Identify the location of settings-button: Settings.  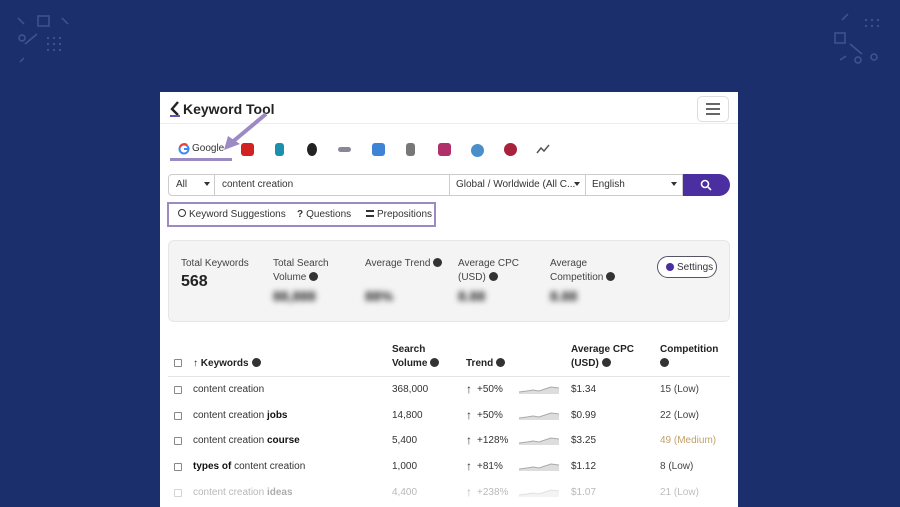
(687, 267).